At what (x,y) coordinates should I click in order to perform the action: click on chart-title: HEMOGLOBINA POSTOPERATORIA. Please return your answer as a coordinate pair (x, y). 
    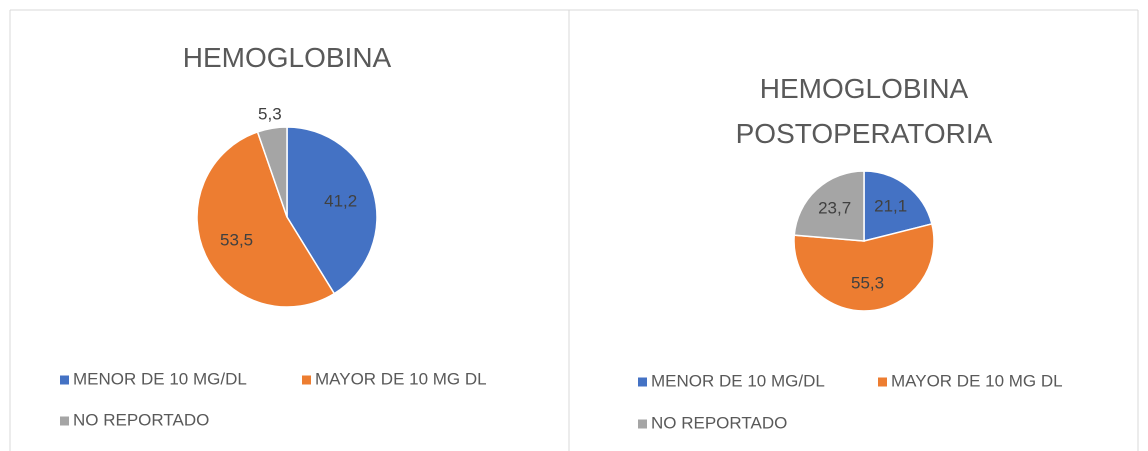
    Looking at the image, I should click on (864, 111).